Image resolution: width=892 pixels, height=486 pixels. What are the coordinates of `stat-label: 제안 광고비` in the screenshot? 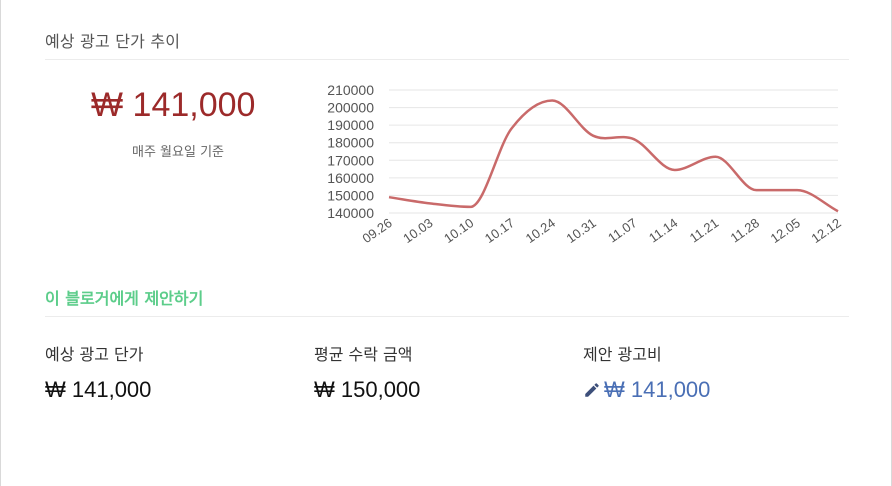 It's located at (622, 354).